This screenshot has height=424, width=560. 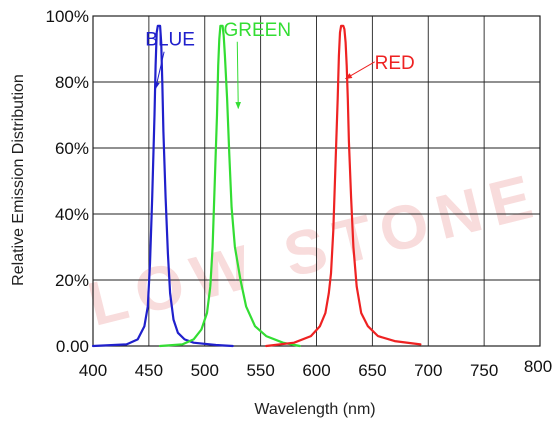 I want to click on x-tick-label: 750, so click(x=484, y=370).